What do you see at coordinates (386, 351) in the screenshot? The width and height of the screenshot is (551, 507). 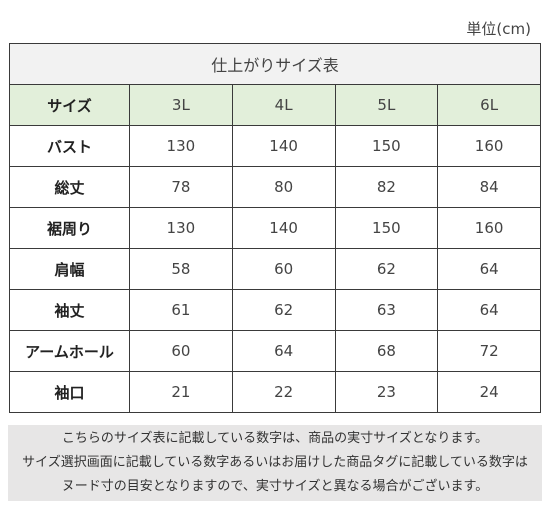 I see `table-cell: 68` at bounding box center [386, 351].